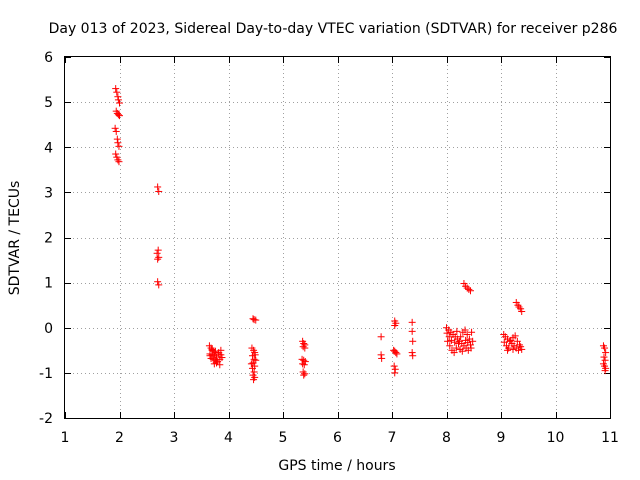 The height and width of the screenshot is (480, 640). Describe the element at coordinates (556, 438) in the screenshot. I see `x-tick-label: 10` at that location.